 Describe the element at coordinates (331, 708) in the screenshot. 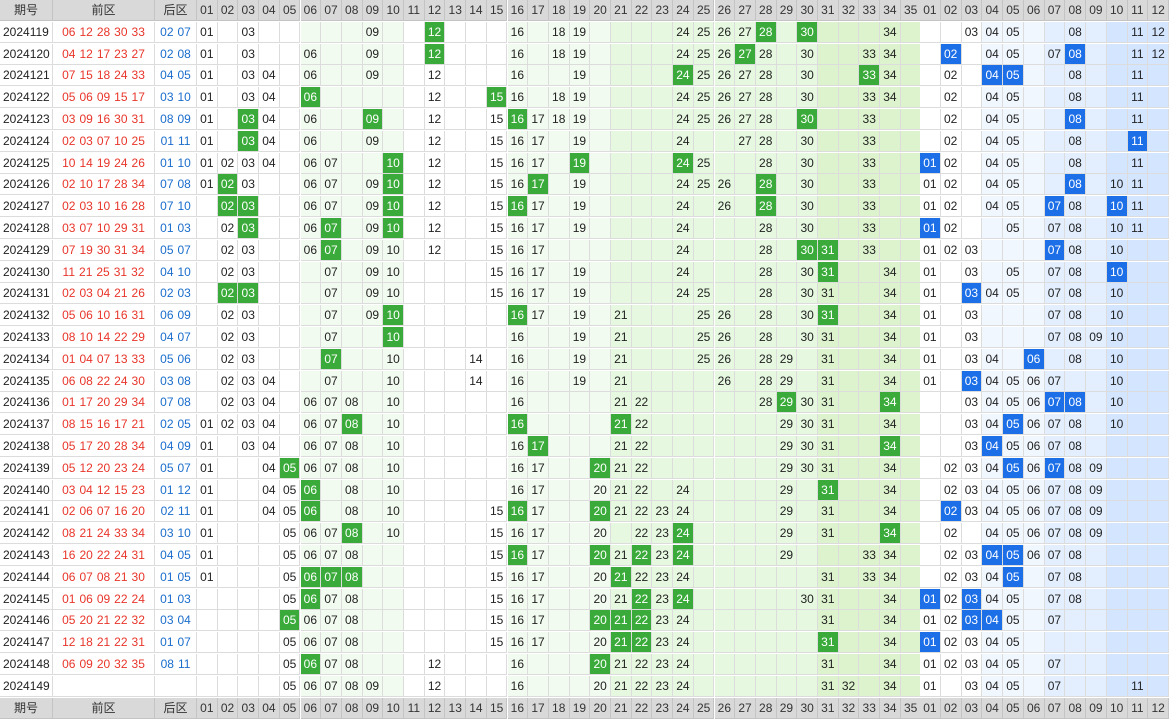

I see `front-col-header: 07` at that location.